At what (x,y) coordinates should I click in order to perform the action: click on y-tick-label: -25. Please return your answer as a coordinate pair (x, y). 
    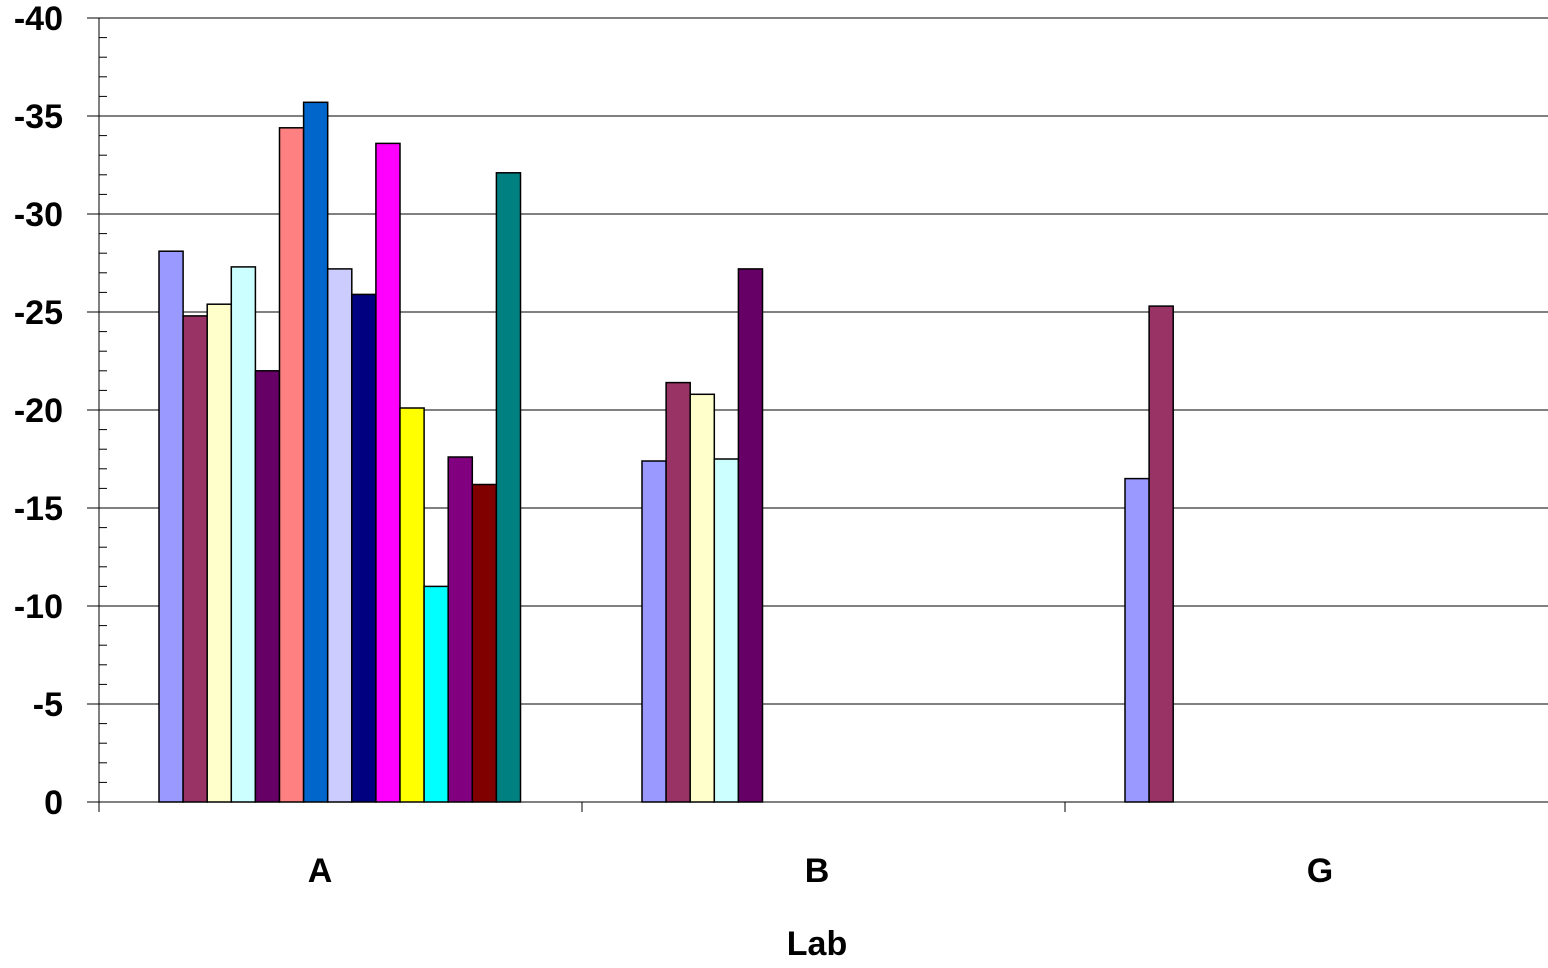
    Looking at the image, I should click on (38, 313).